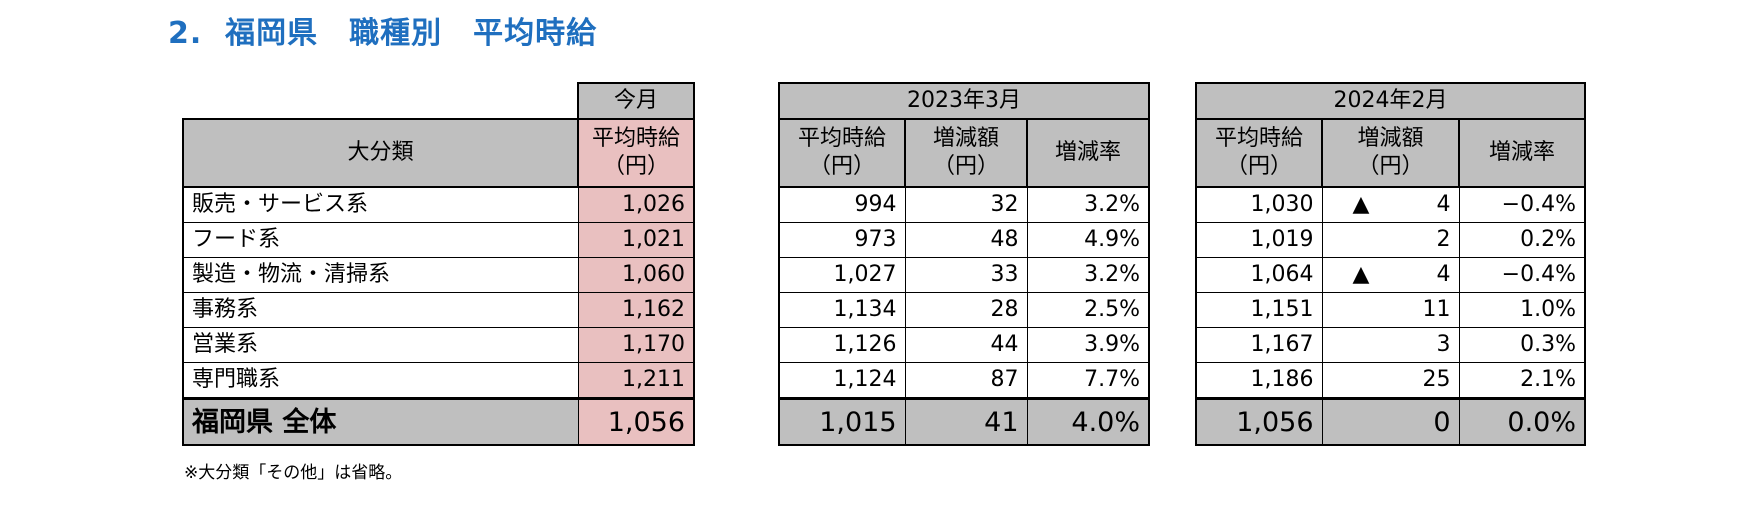 Image resolution: width=1760 pixels, height=528 pixels. What do you see at coordinates (380, 310) in the screenshot?
I see `category-label: 事務系` at bounding box center [380, 310].